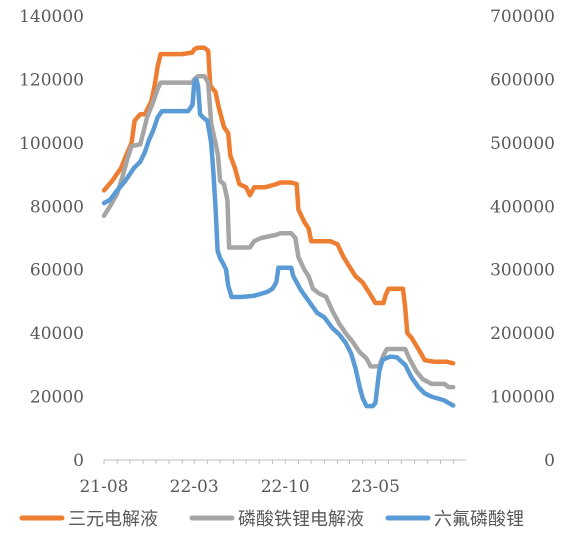 The width and height of the screenshot is (563, 537). What do you see at coordinates (113, 519) in the screenshot?
I see `legend-label-1: 三元电解液` at bounding box center [113, 519].